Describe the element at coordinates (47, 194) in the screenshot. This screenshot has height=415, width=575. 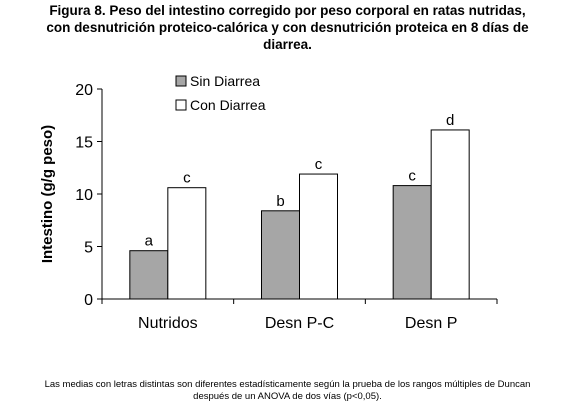
I see `y-axis-label: Intestino (g/g peso)` at that location.